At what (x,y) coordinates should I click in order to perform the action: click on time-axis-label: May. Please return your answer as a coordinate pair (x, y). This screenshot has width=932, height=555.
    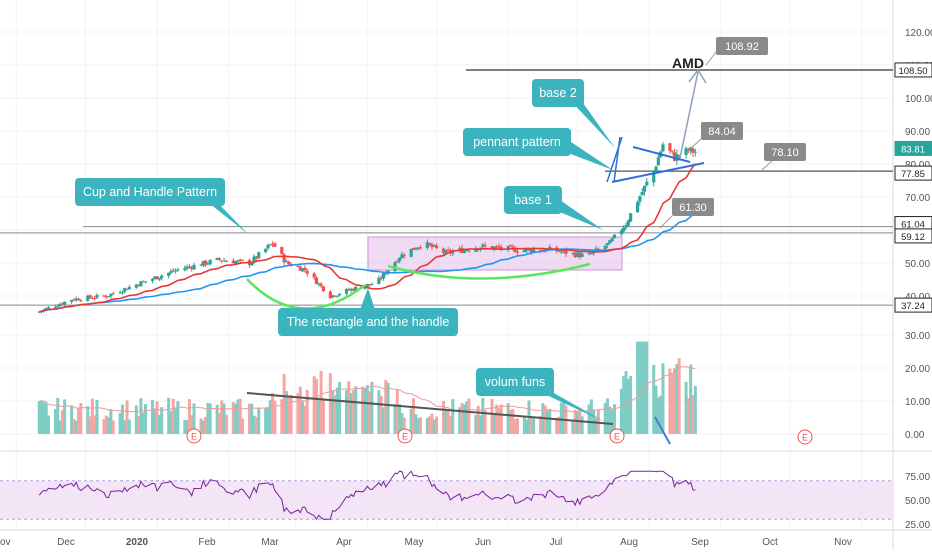
    Looking at the image, I should click on (414, 542).